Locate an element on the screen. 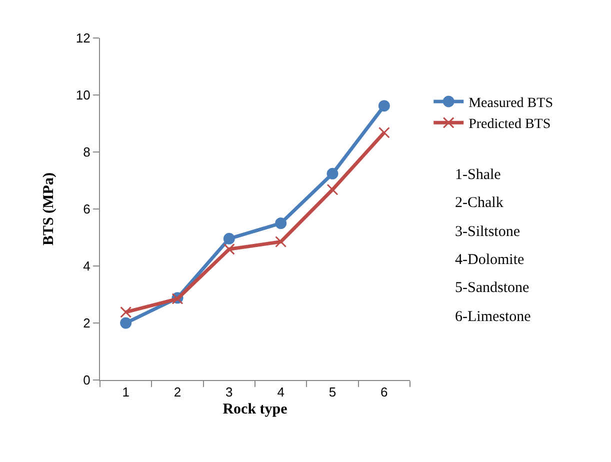 This screenshot has height=462, width=611. y-tick-label: 12 is located at coordinates (83, 38).